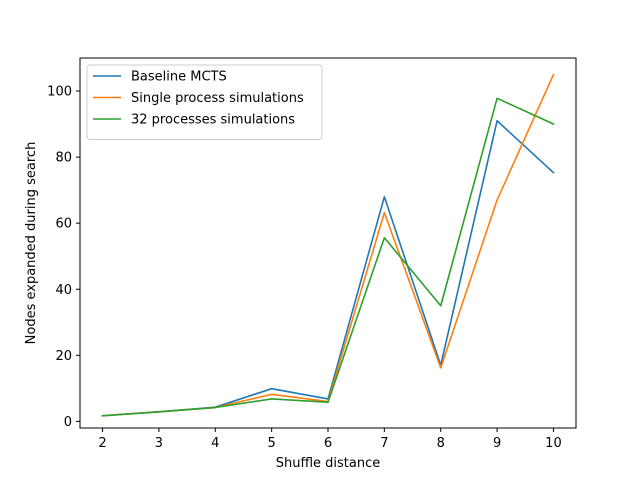 The height and width of the screenshot is (480, 640). Describe the element at coordinates (328, 463) in the screenshot. I see `x-axis-label: Shuffle distance` at that location.